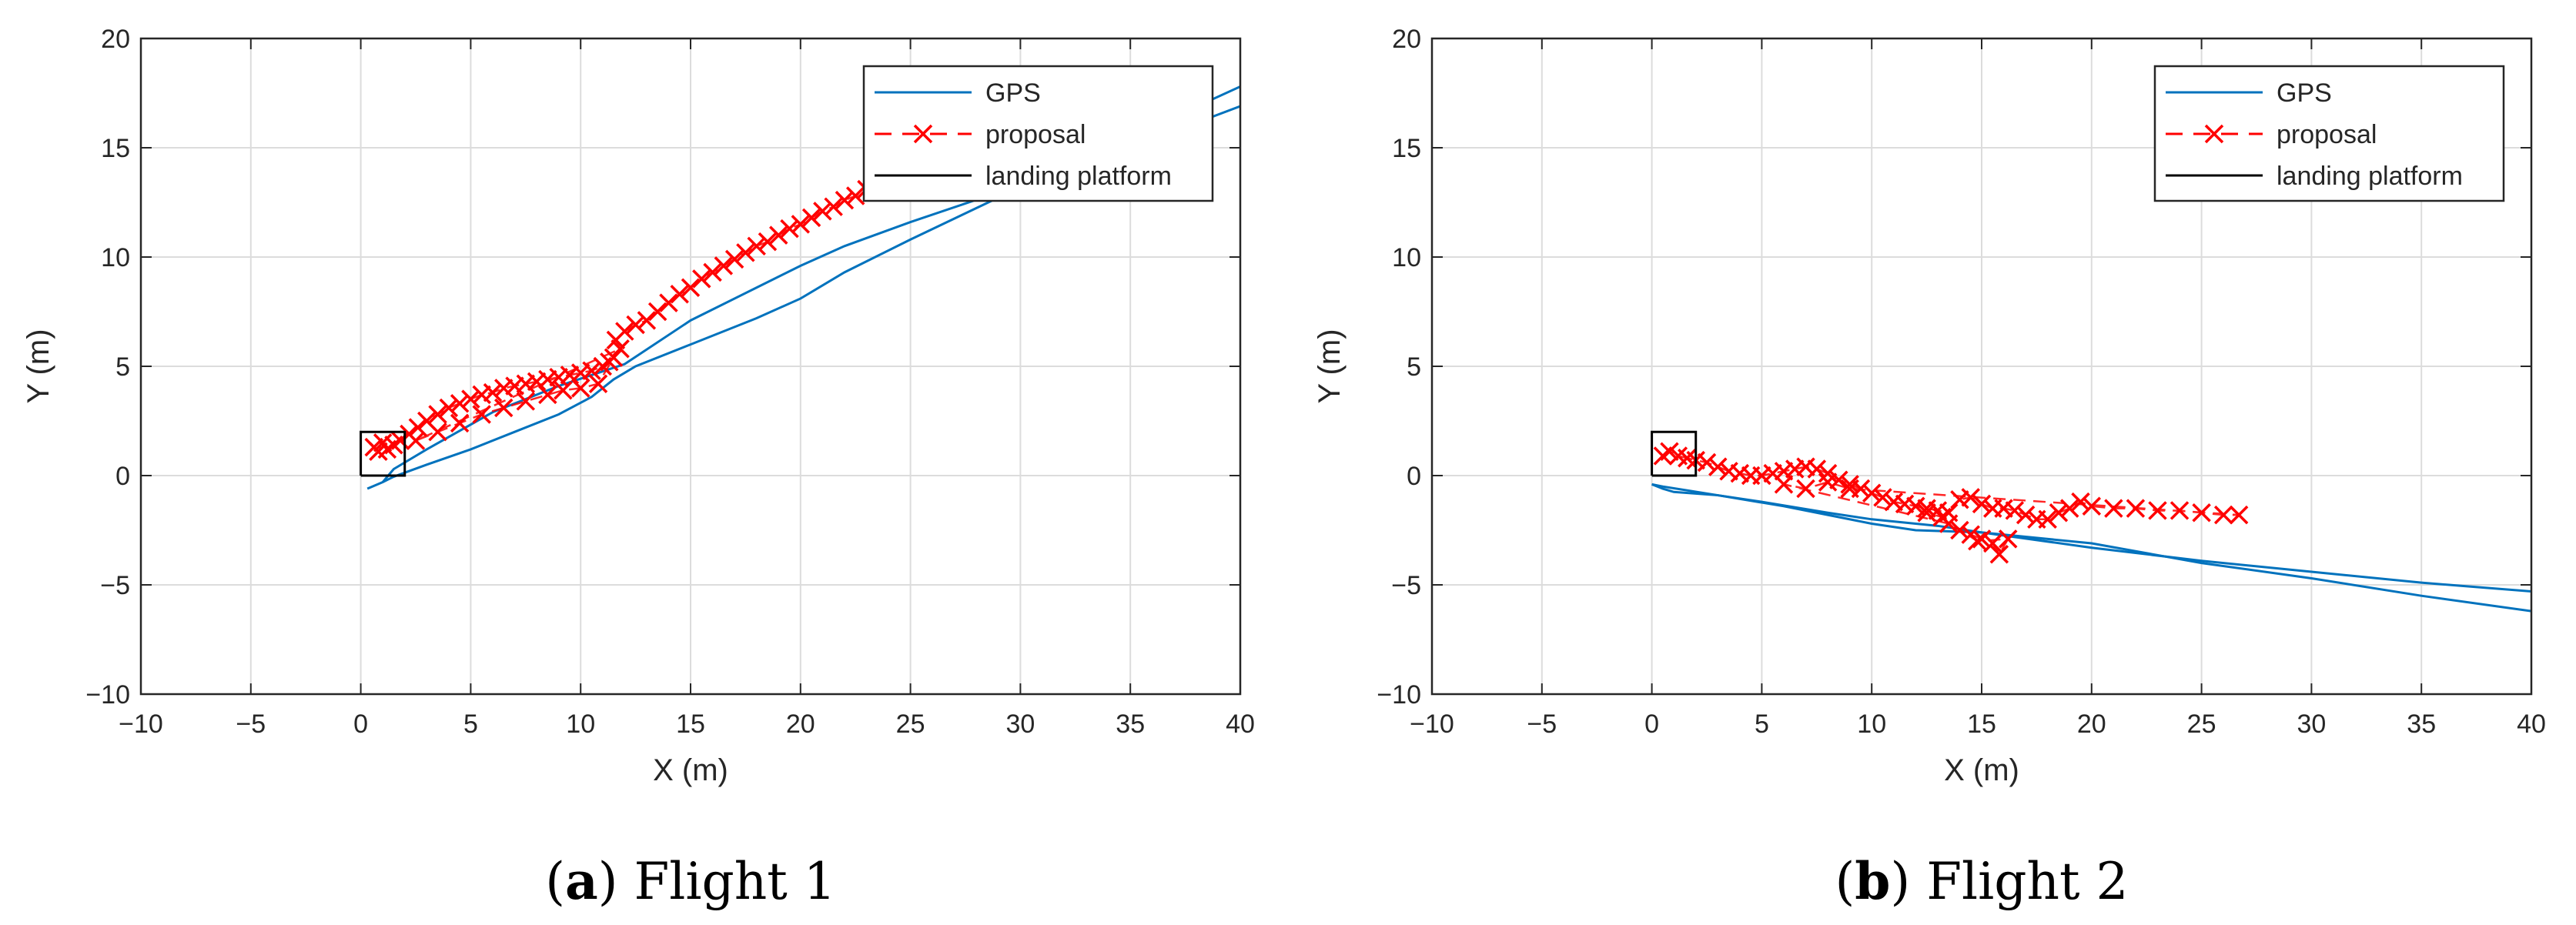  Describe the element at coordinates (1652, 724) in the screenshot. I see `x-tick-label: 0` at that location.